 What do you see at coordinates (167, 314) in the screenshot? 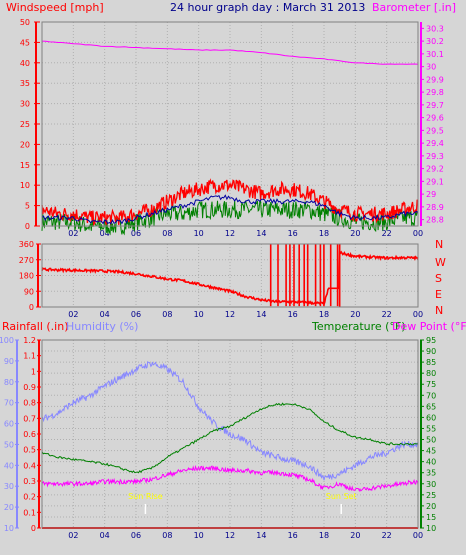
I see `dir-x-tick: 08` at bounding box center [167, 314].